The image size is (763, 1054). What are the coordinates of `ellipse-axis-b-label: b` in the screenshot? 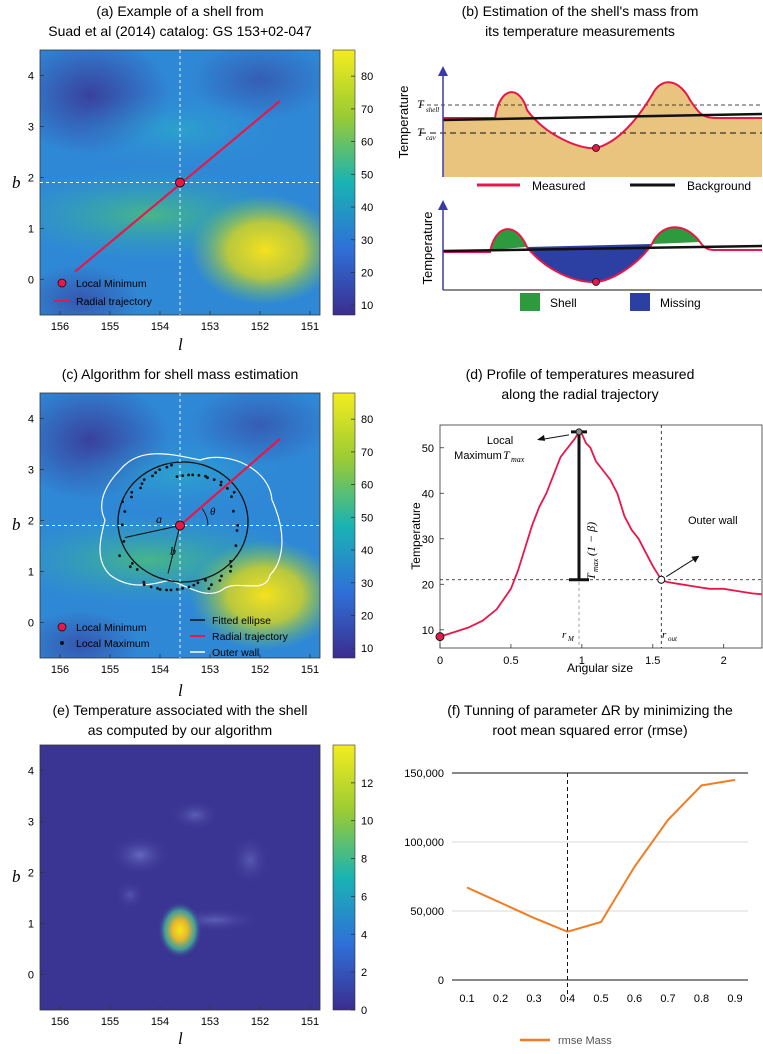 It's located at (173, 551).